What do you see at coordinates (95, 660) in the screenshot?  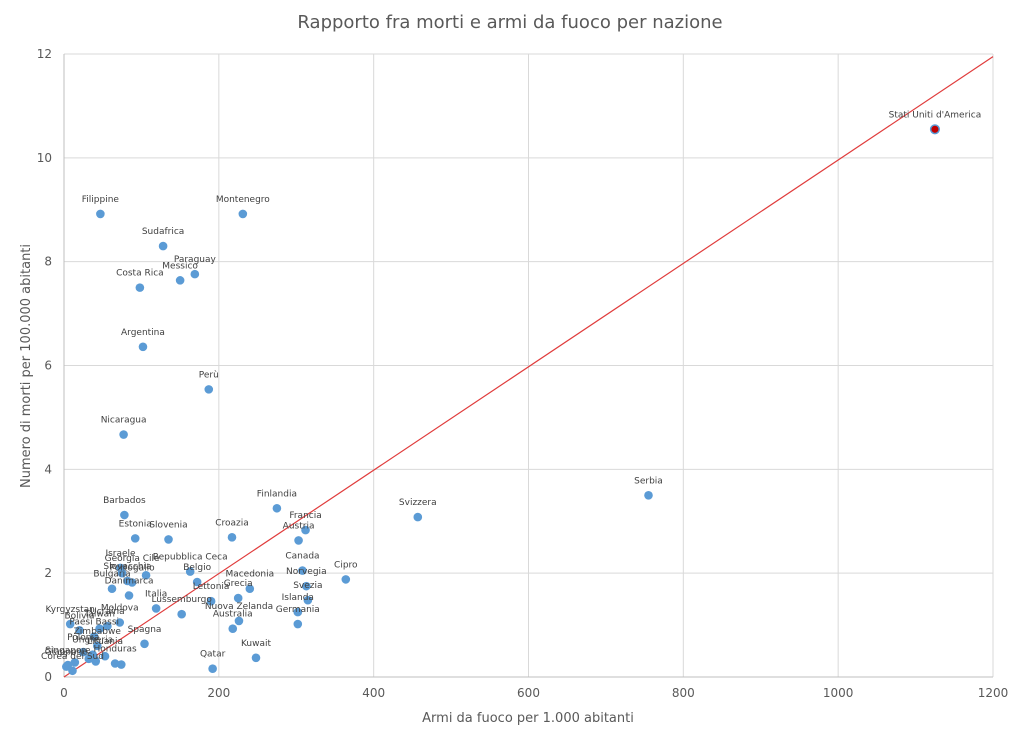 I see `data-point: Bangladesh` at bounding box center [95, 660].